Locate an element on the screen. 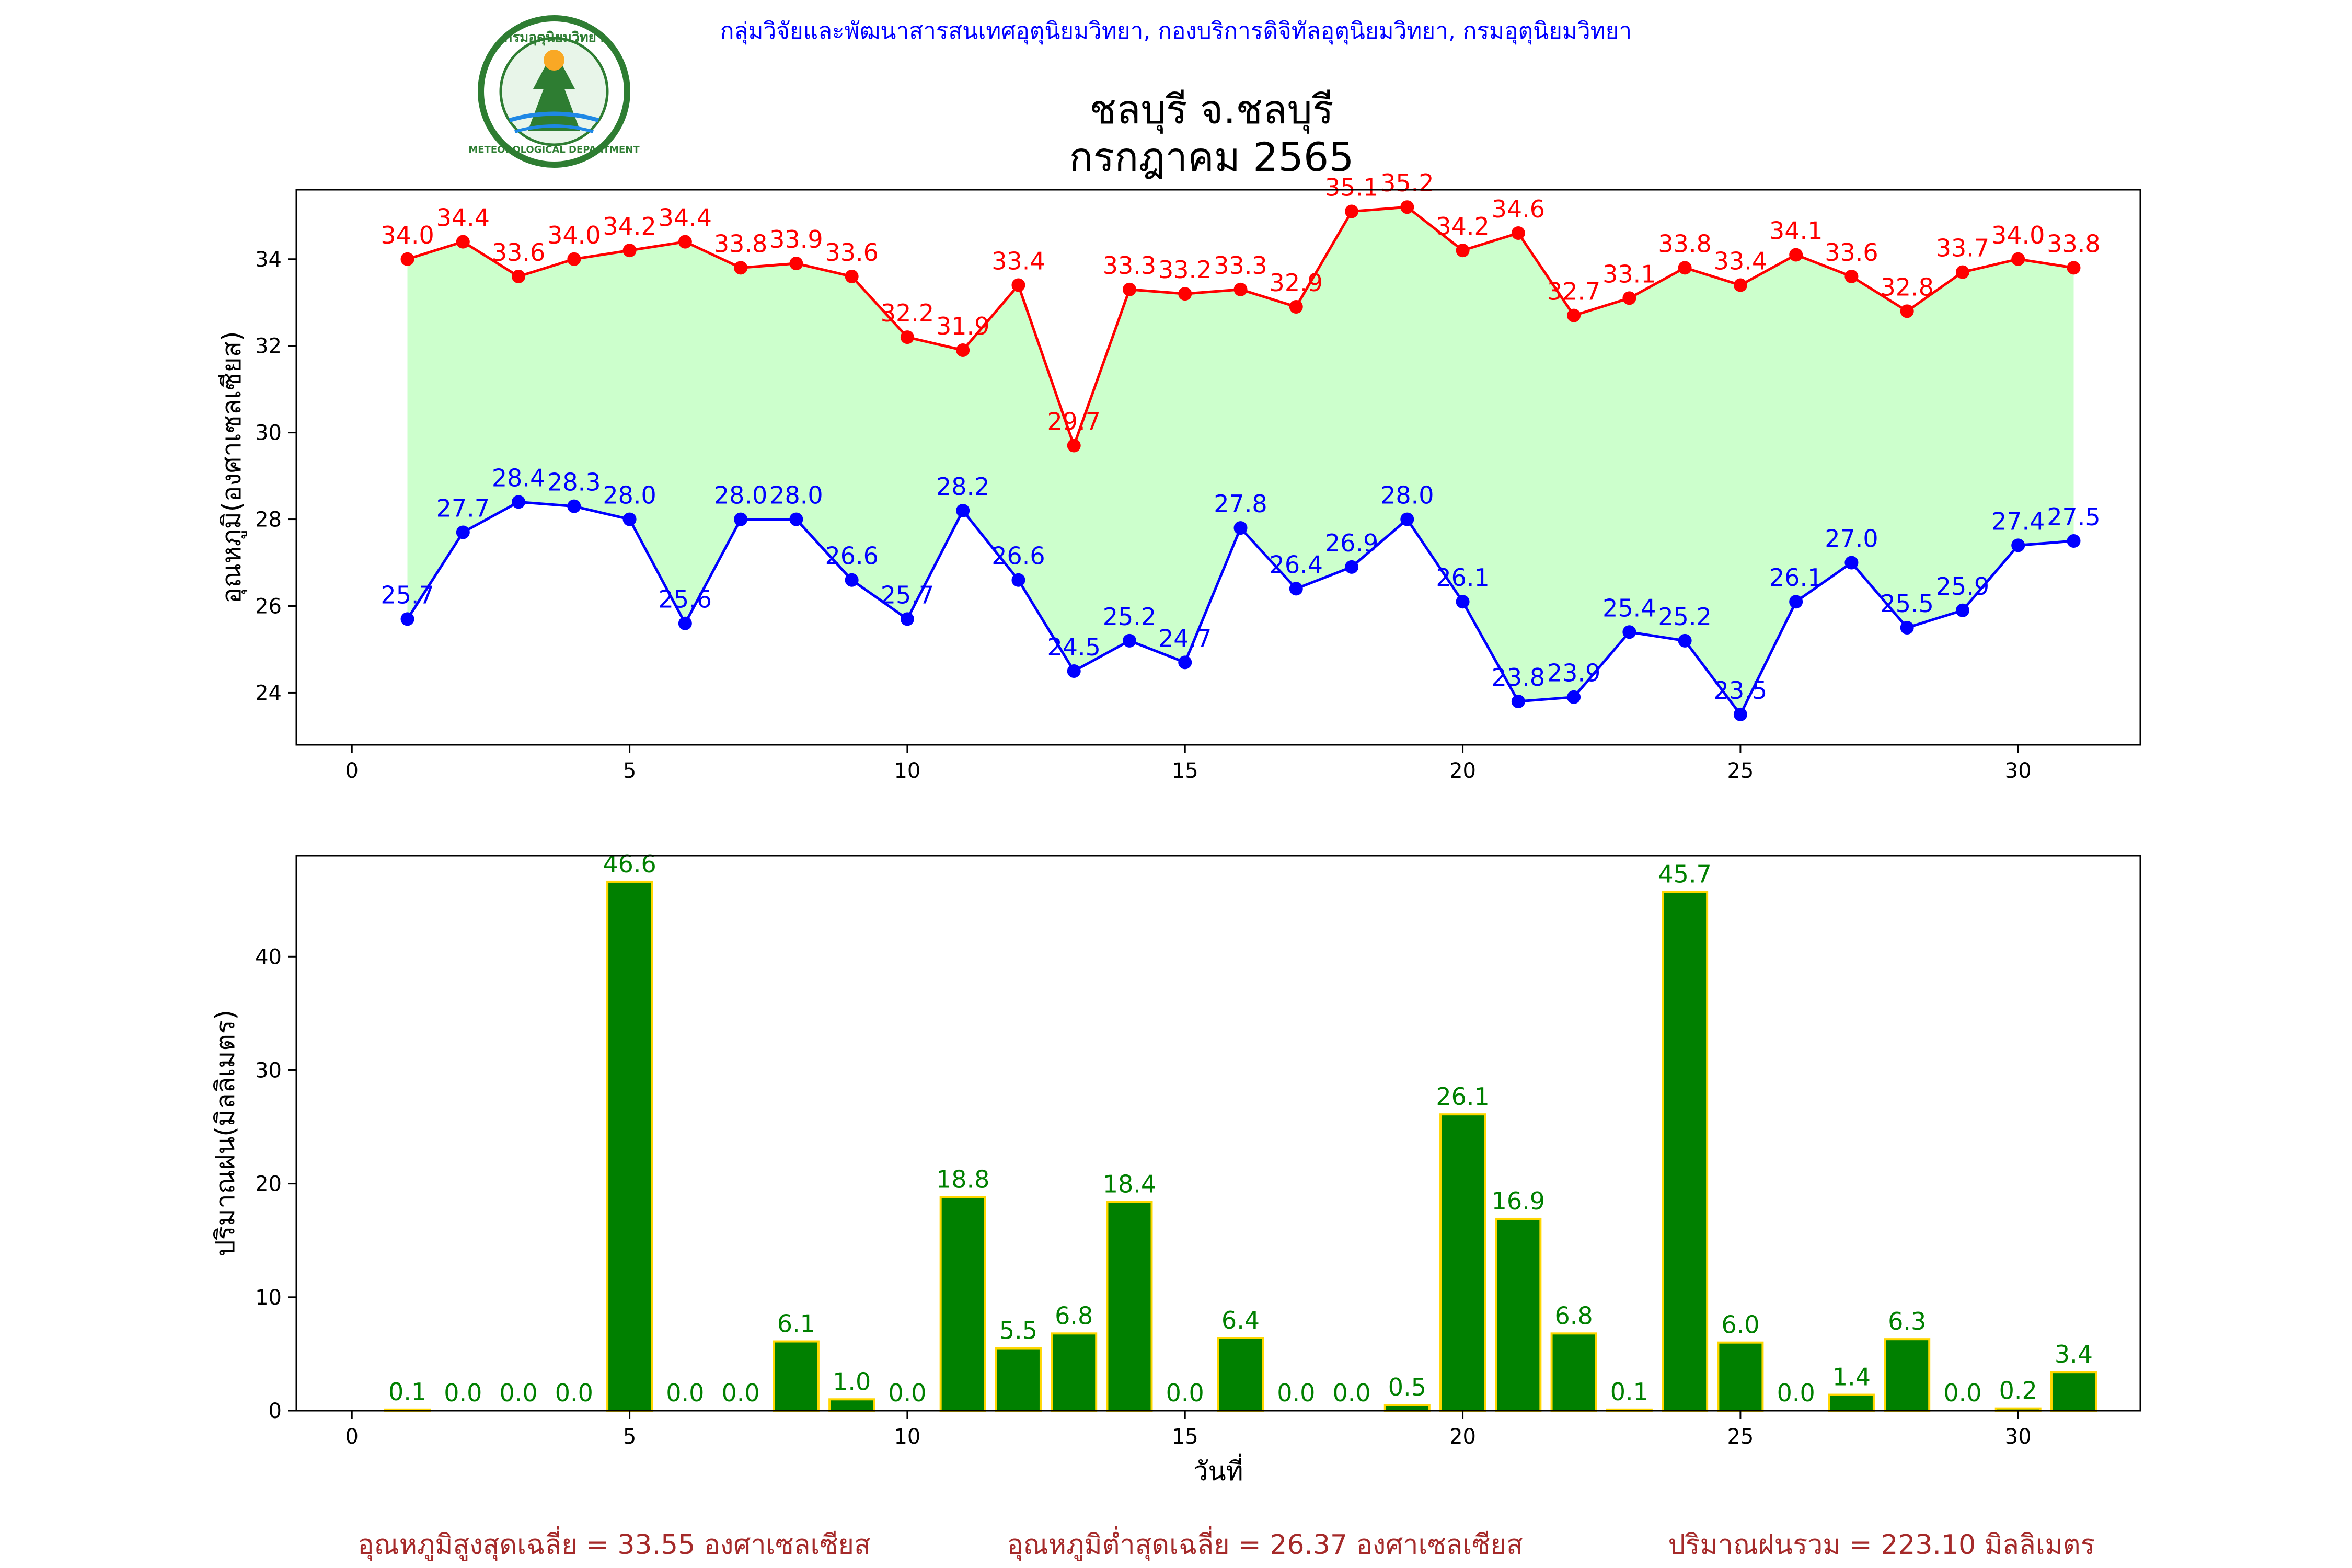 This screenshot has height=1568, width=2352. max-temperature-label: 33.6 is located at coordinates (518, 252).